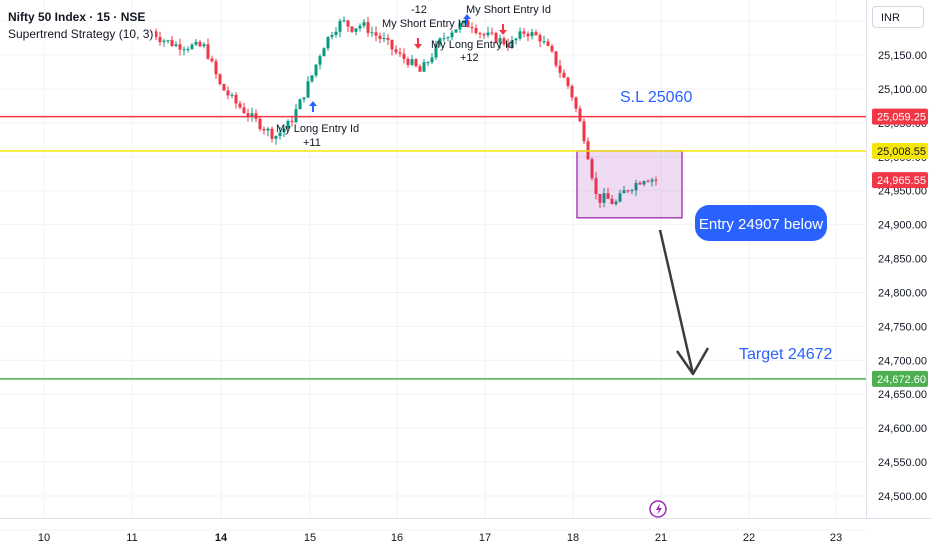 The image size is (932, 555). I want to click on signal-label: My Short Entry Id, so click(424, 24).